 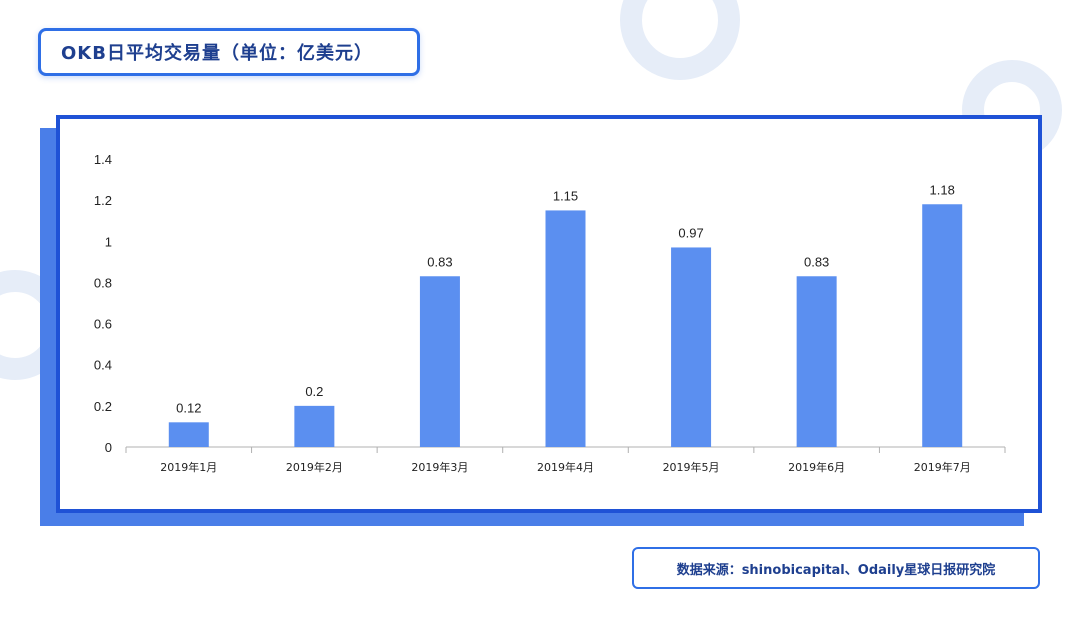 What do you see at coordinates (942, 189) in the screenshot?
I see `data-label: 1.18` at bounding box center [942, 189].